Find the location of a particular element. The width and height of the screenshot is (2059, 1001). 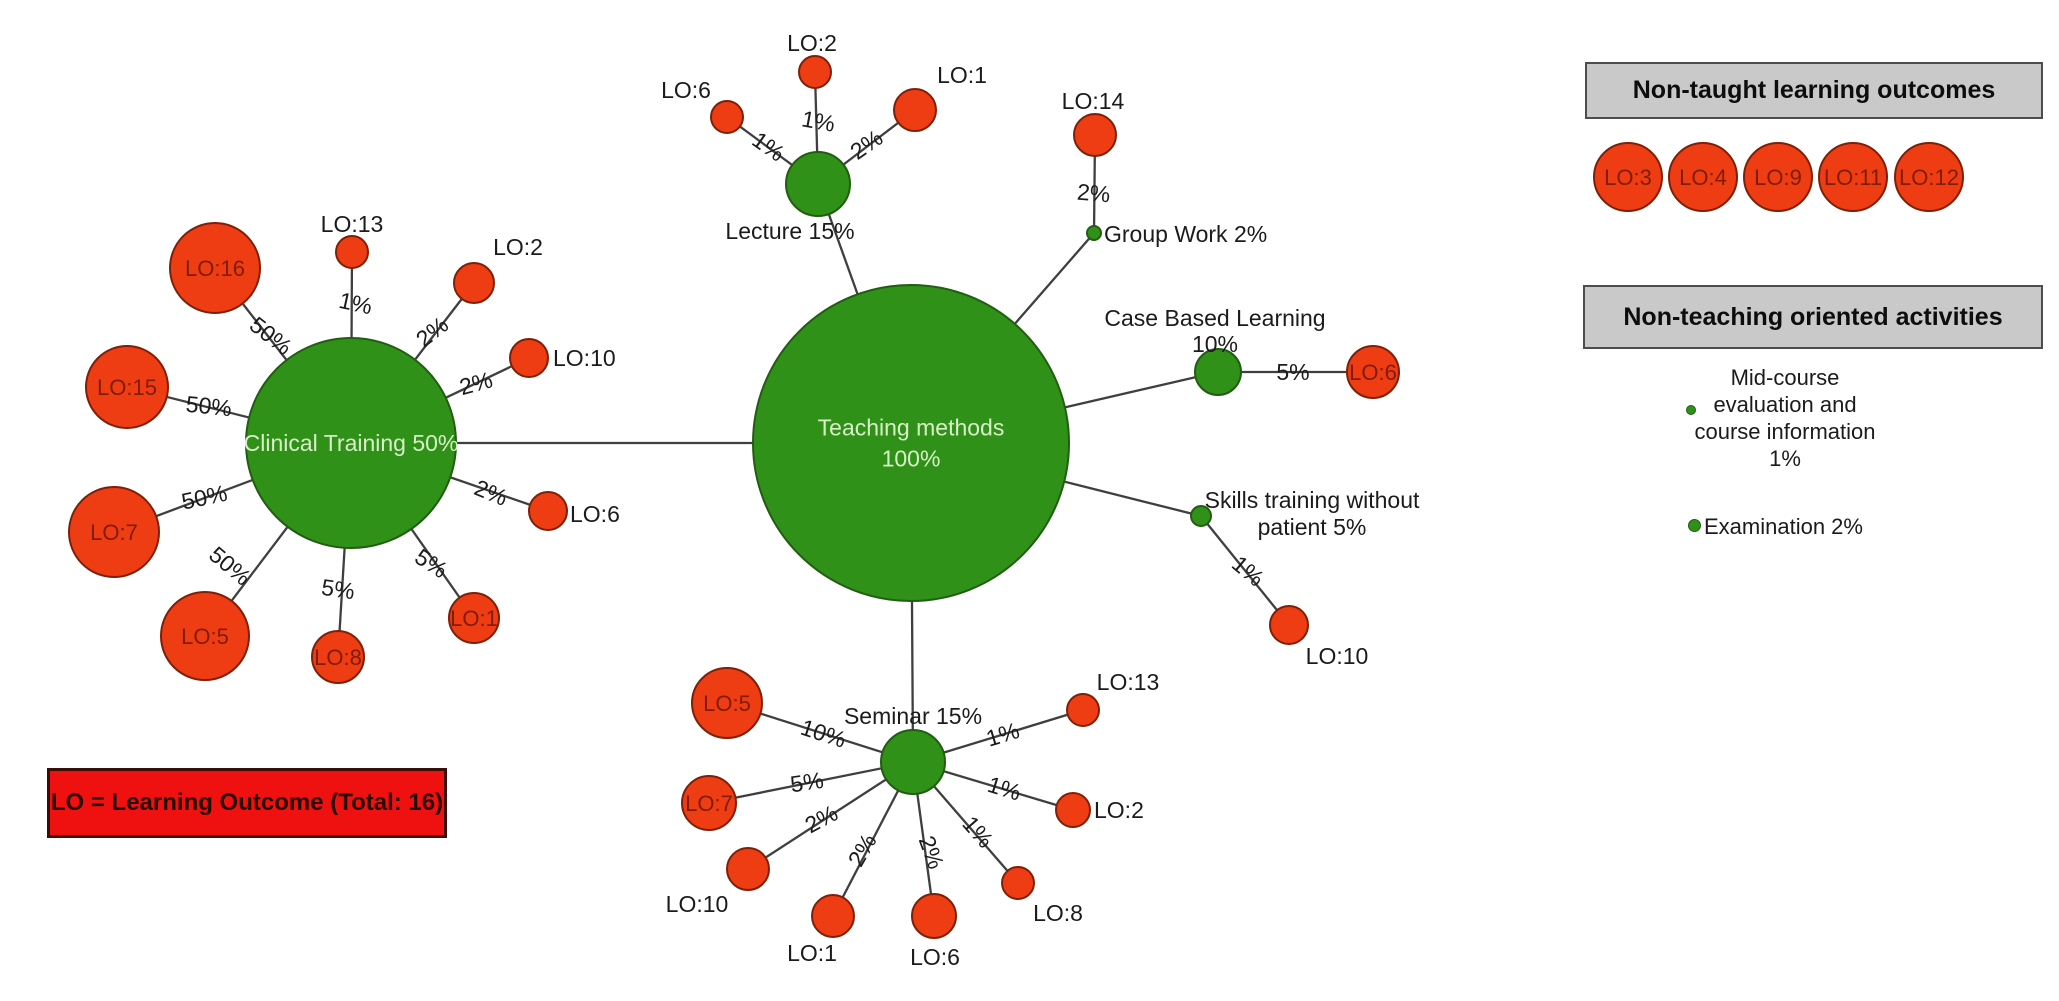

node-label-c_lo8: LO:8 is located at coordinates (338, 657).